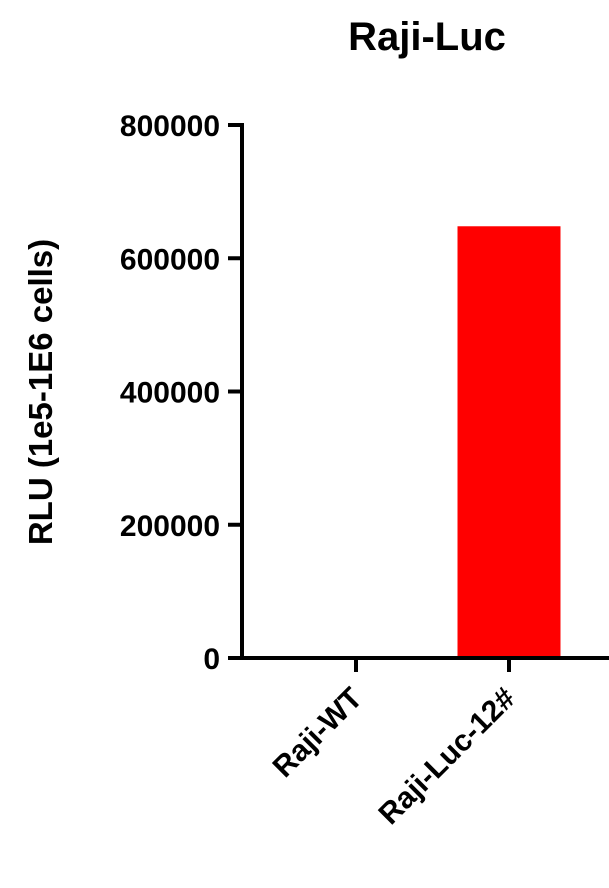 The height and width of the screenshot is (888, 609). What do you see at coordinates (211, 659) in the screenshot?
I see `y-tick-label: 0` at bounding box center [211, 659].